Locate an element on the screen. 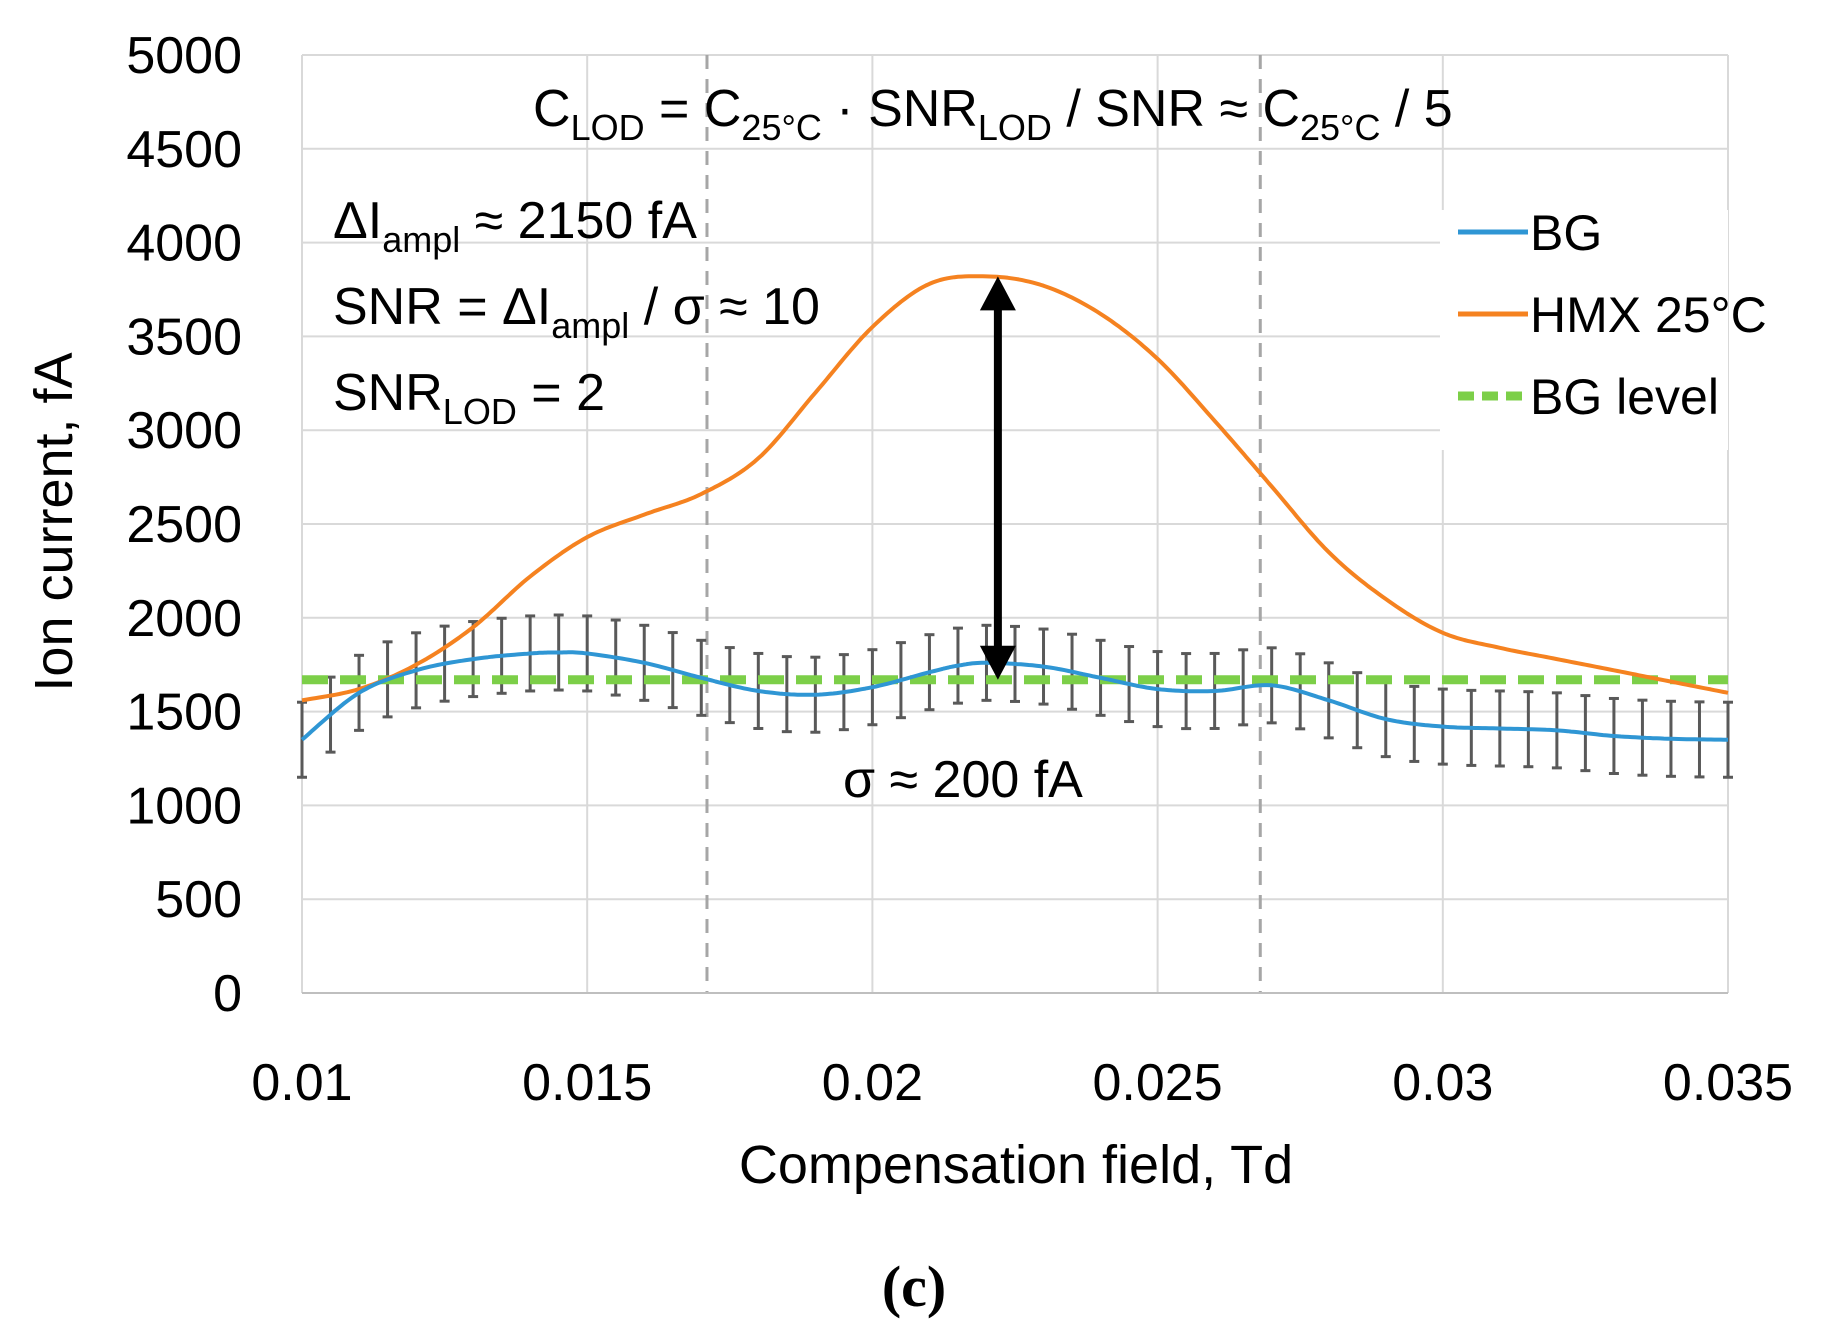  y-tick-label: 2500 is located at coordinates (184, 525).